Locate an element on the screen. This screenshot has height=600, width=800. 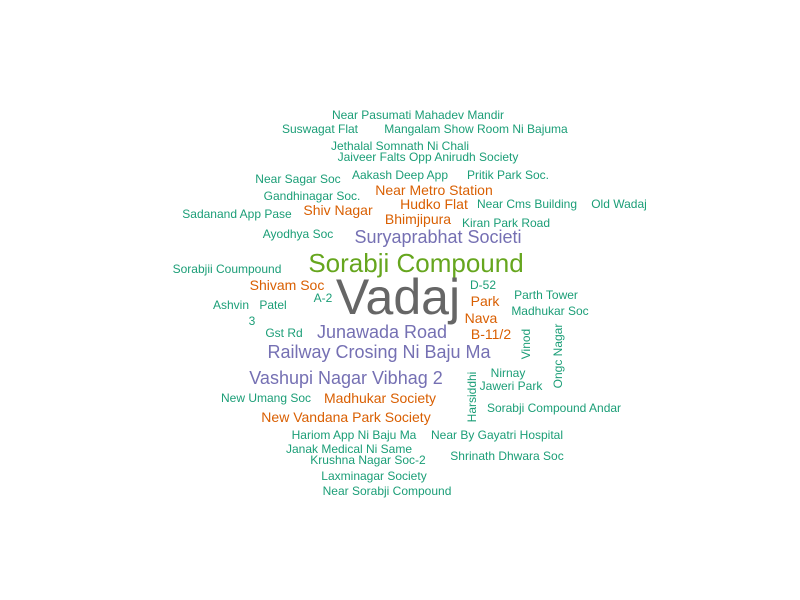
word: Madhukar Soc is located at coordinates (550, 311).